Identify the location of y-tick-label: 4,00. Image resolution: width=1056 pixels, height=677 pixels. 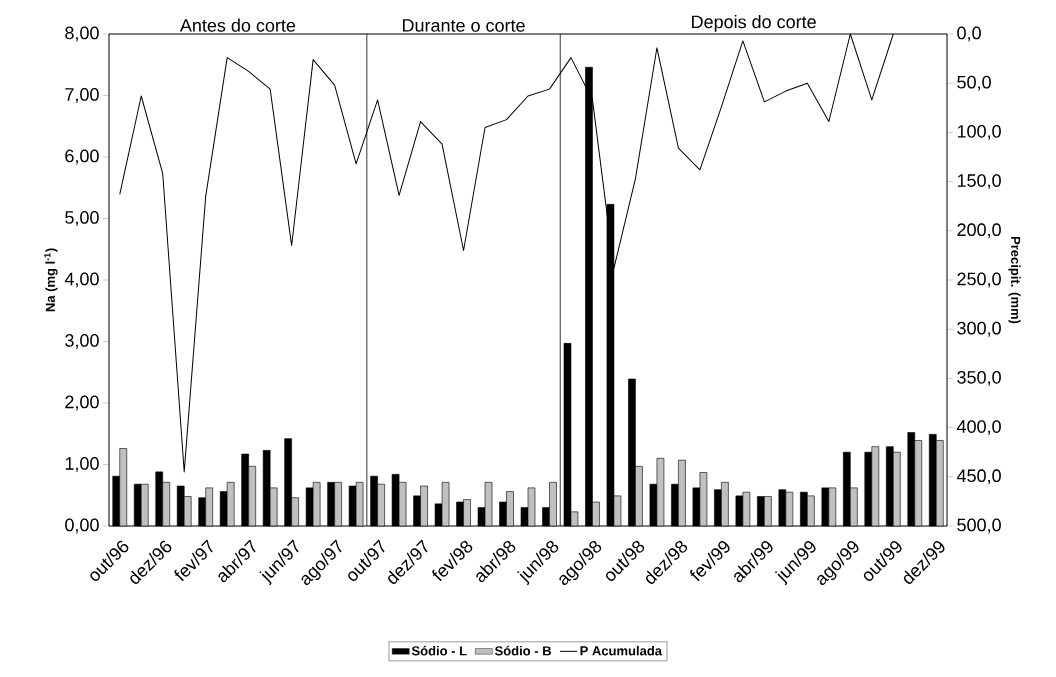
(81, 280).